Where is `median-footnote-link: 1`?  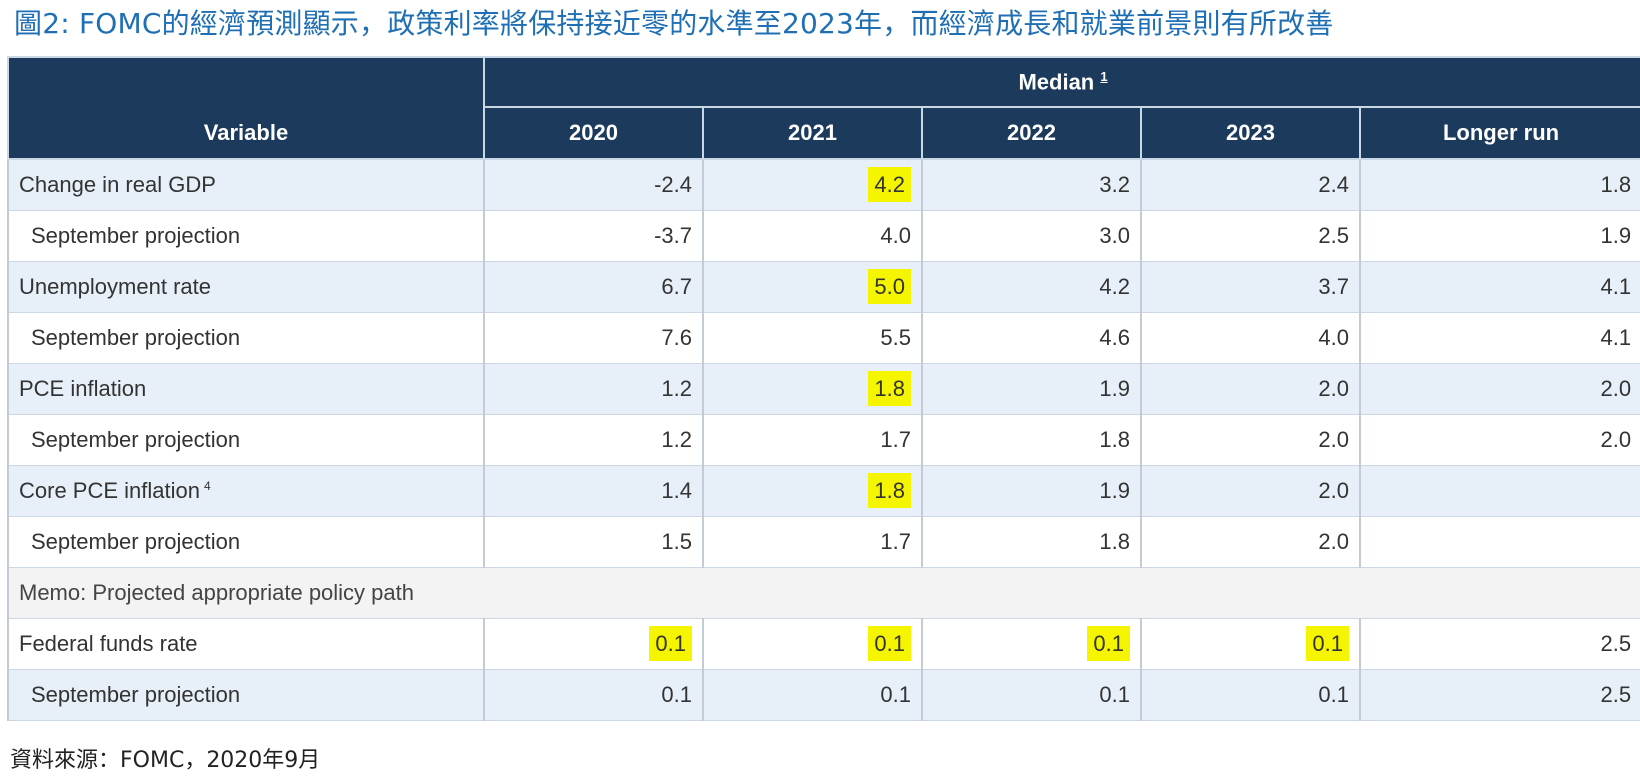 median-footnote-link: 1 is located at coordinates (1104, 76).